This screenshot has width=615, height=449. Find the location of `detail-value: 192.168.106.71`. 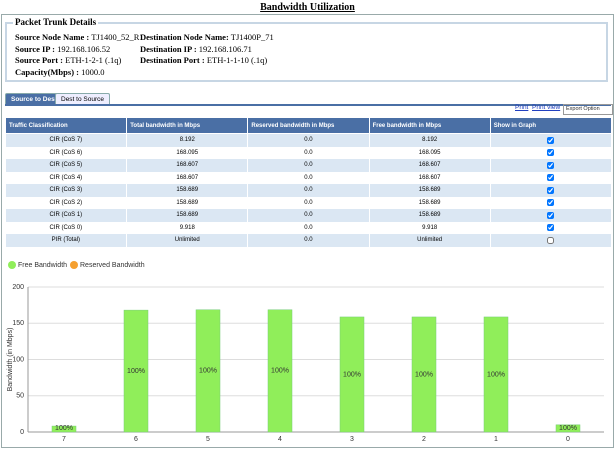

detail-value: 192.168.106.71 is located at coordinates (225, 48).